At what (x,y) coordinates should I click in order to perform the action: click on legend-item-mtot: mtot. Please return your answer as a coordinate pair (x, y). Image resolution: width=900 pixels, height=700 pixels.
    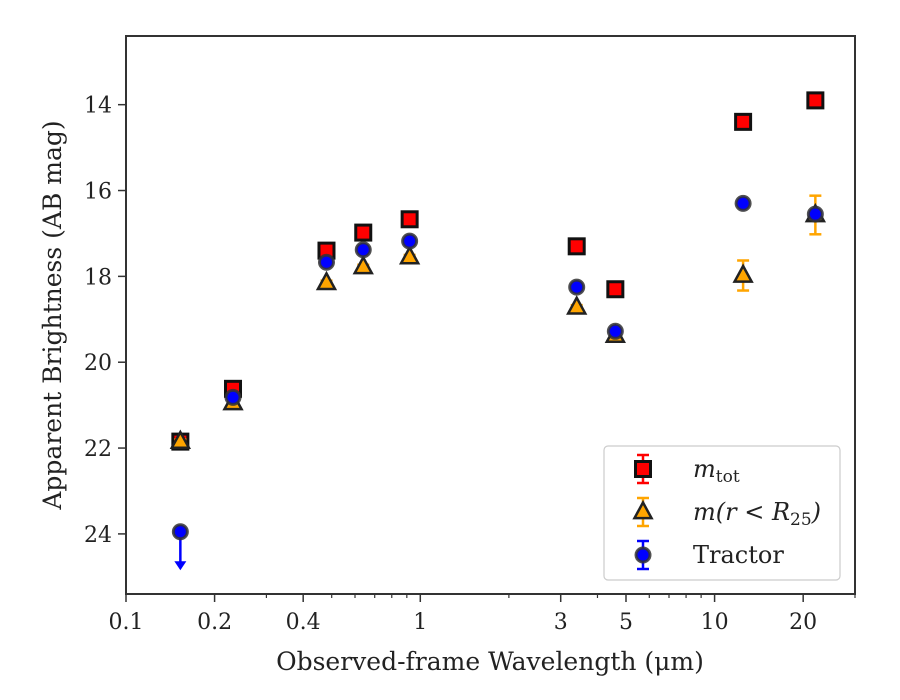
    Looking at the image, I should click on (687, 470).